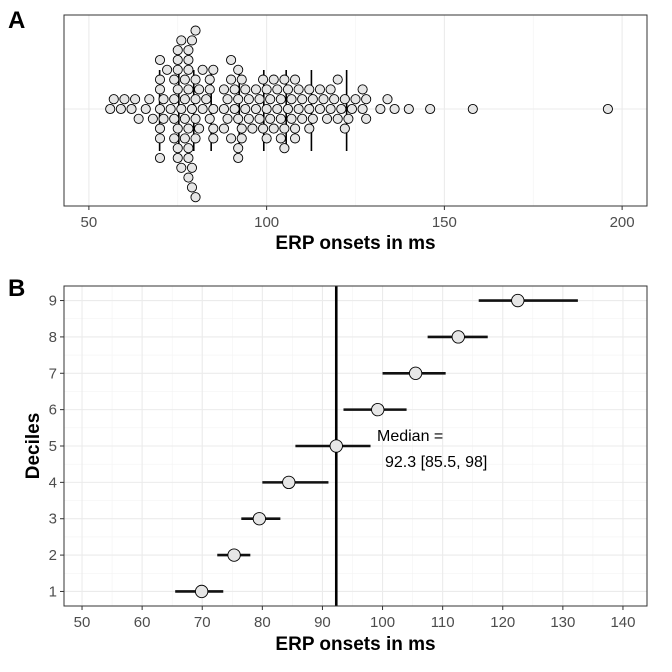  Describe the element at coordinates (53, 337) in the screenshot. I see `panel-b-y-tick-label: 8` at that location.